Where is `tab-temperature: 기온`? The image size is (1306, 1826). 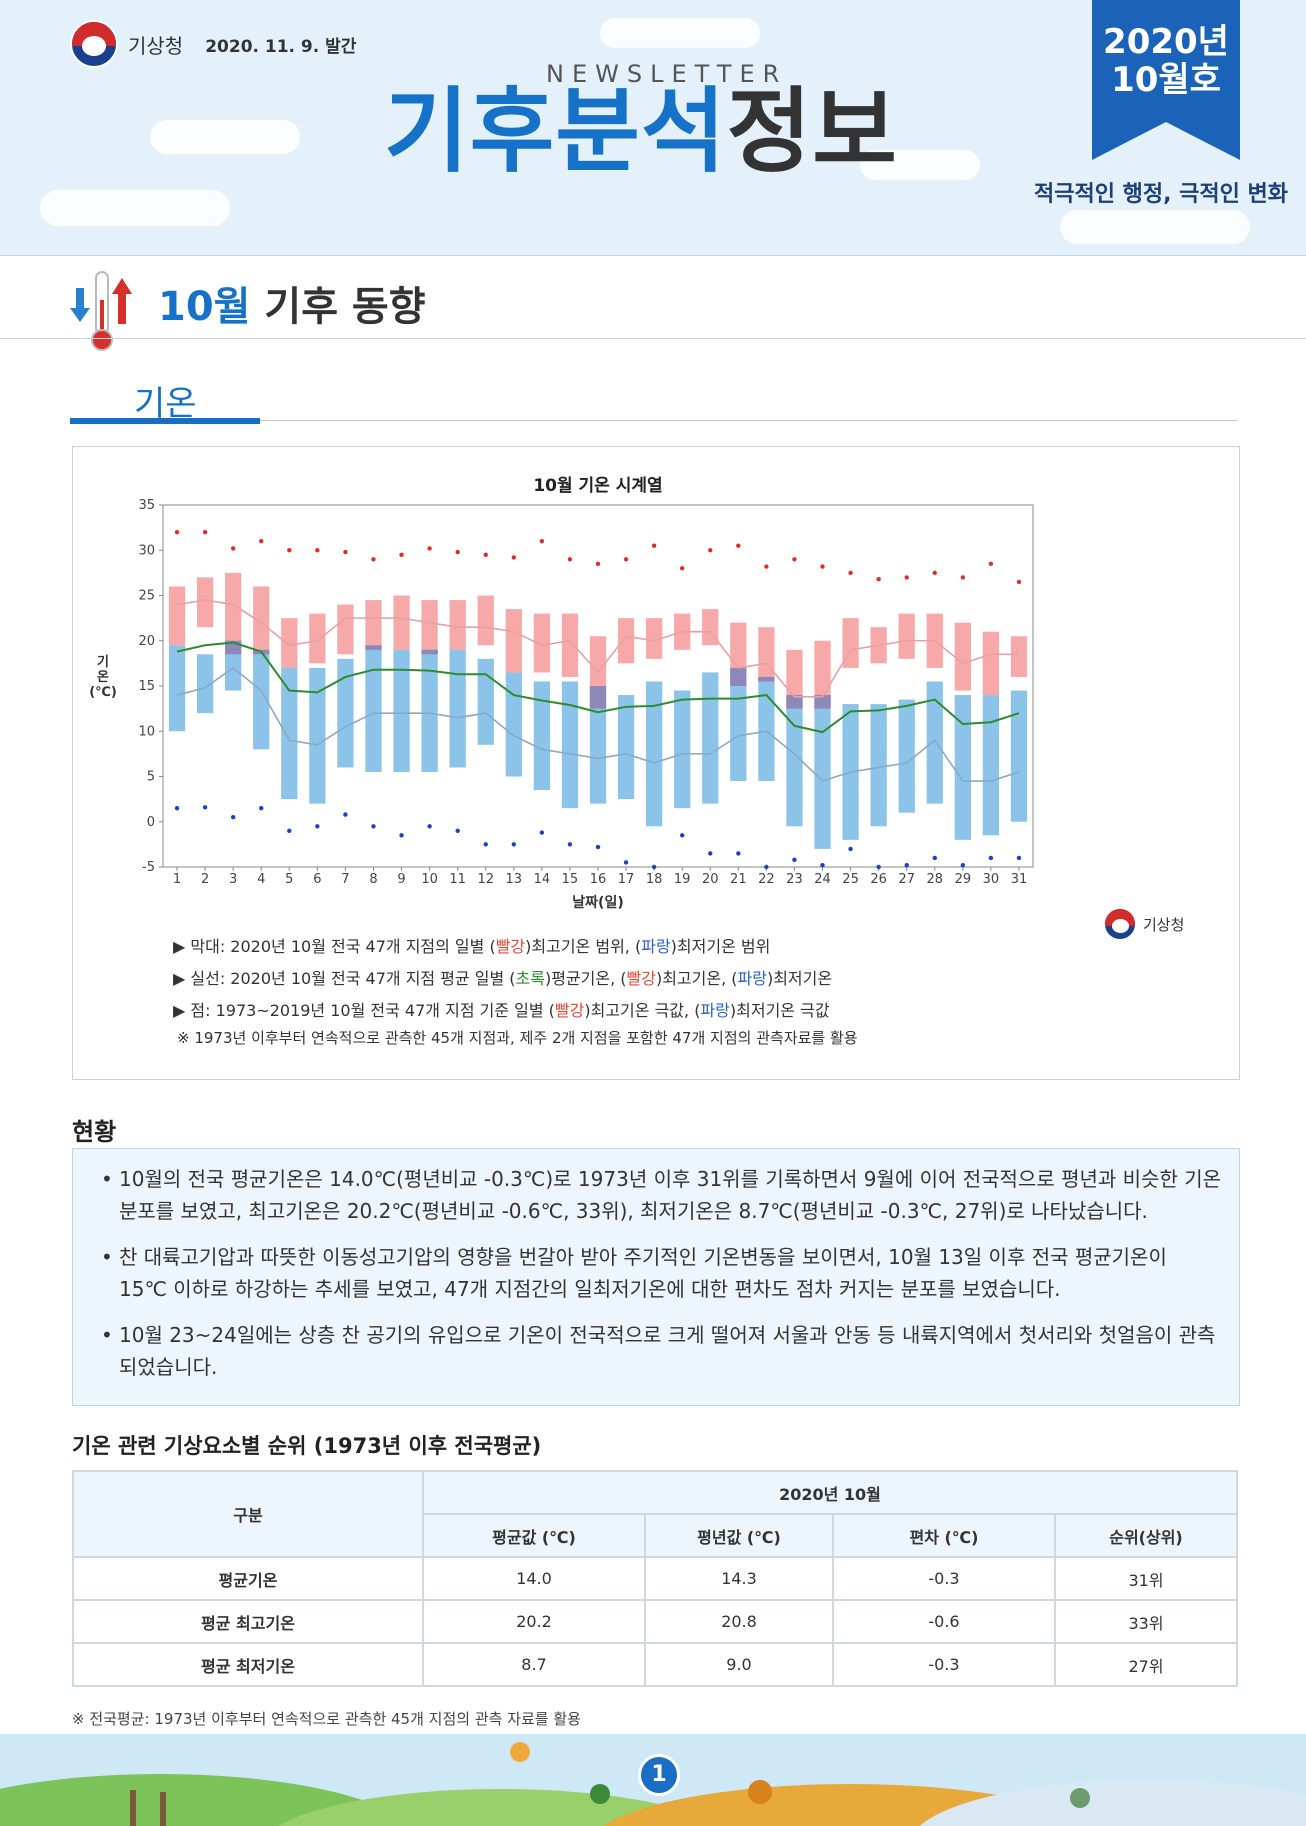
tab-temperature: 기온 is located at coordinates (165, 404).